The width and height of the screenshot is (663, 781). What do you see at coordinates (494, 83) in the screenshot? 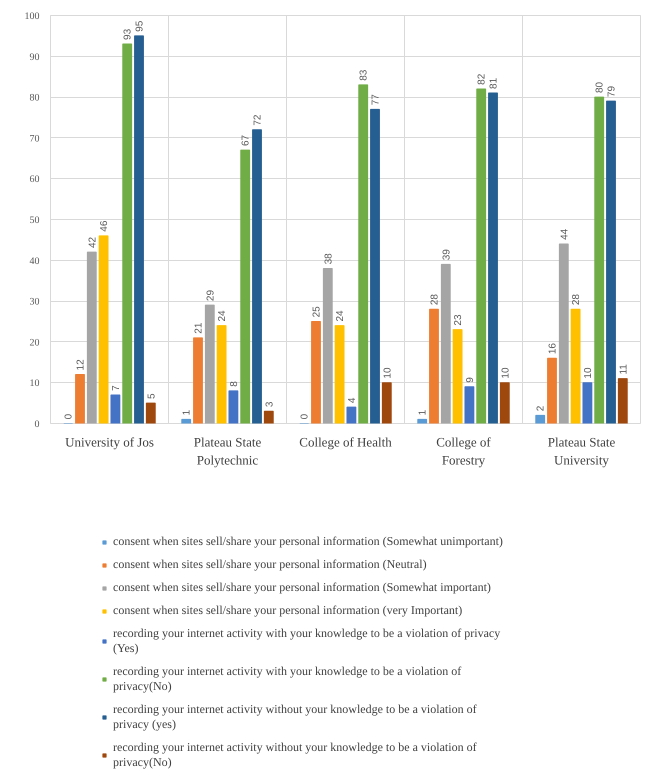
I see `data-label: 81` at bounding box center [494, 83].